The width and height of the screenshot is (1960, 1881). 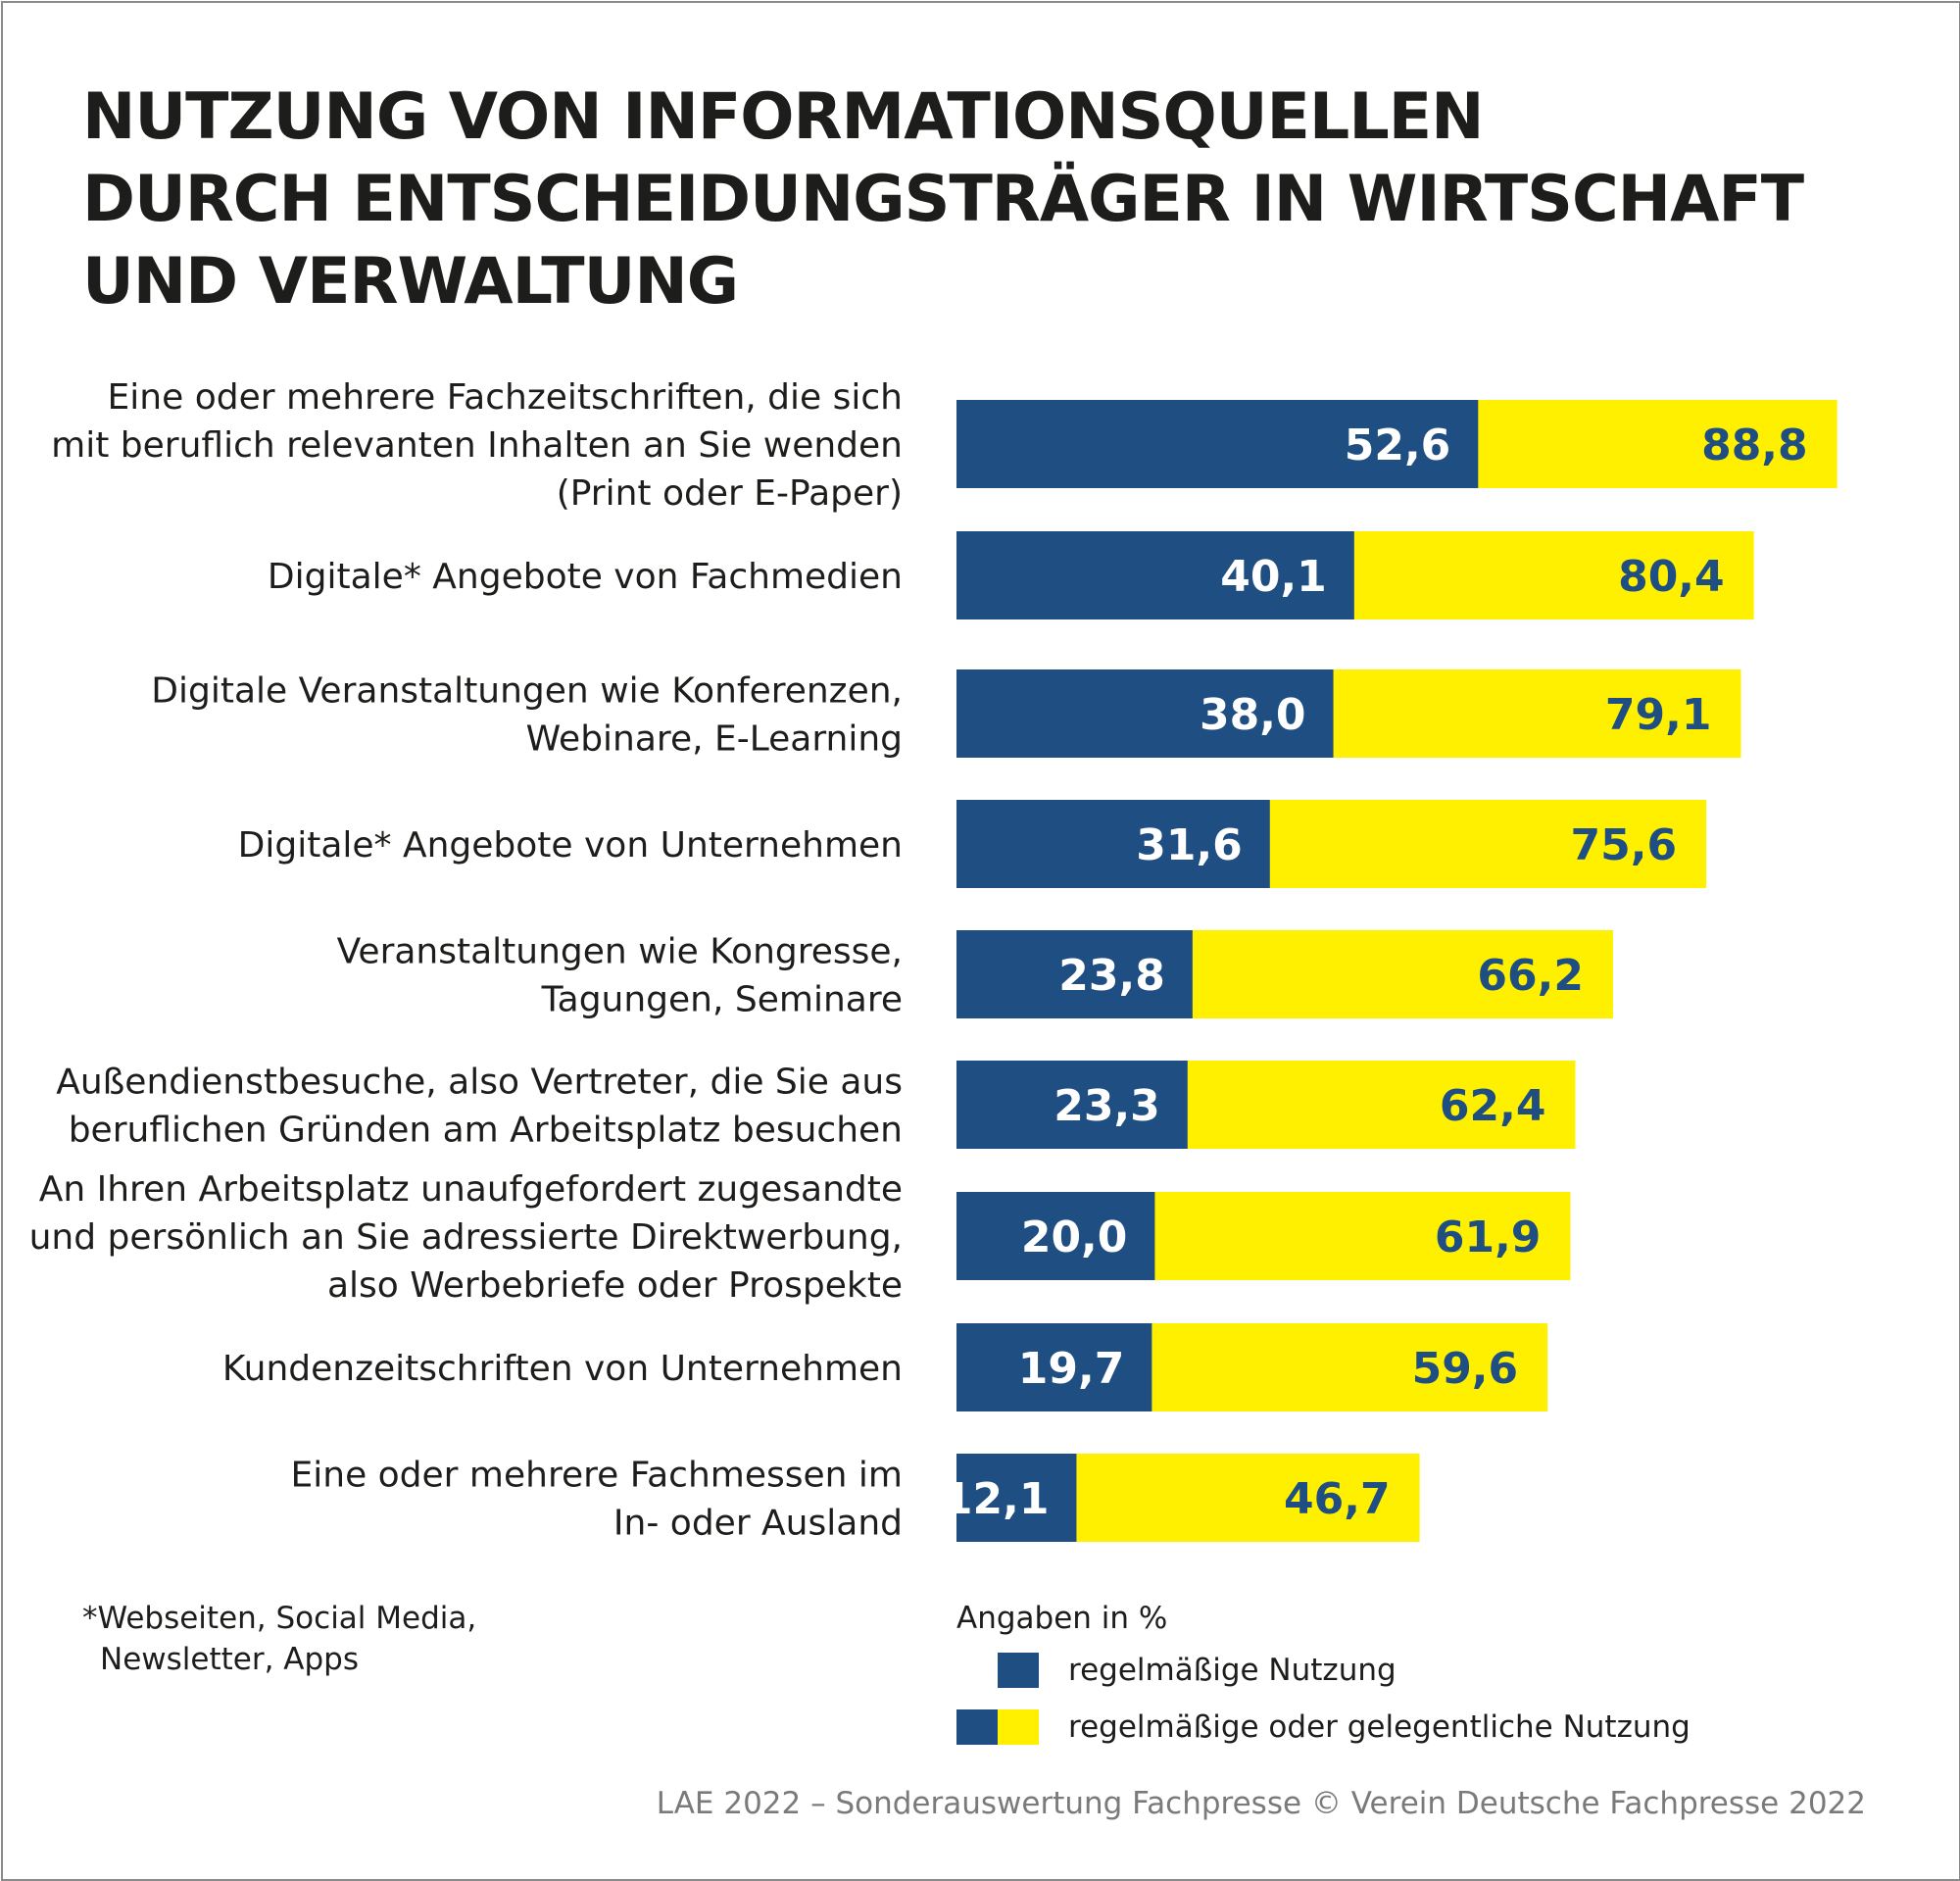 I want to click on value-label-combined: 88,8, so click(x=1754, y=445).